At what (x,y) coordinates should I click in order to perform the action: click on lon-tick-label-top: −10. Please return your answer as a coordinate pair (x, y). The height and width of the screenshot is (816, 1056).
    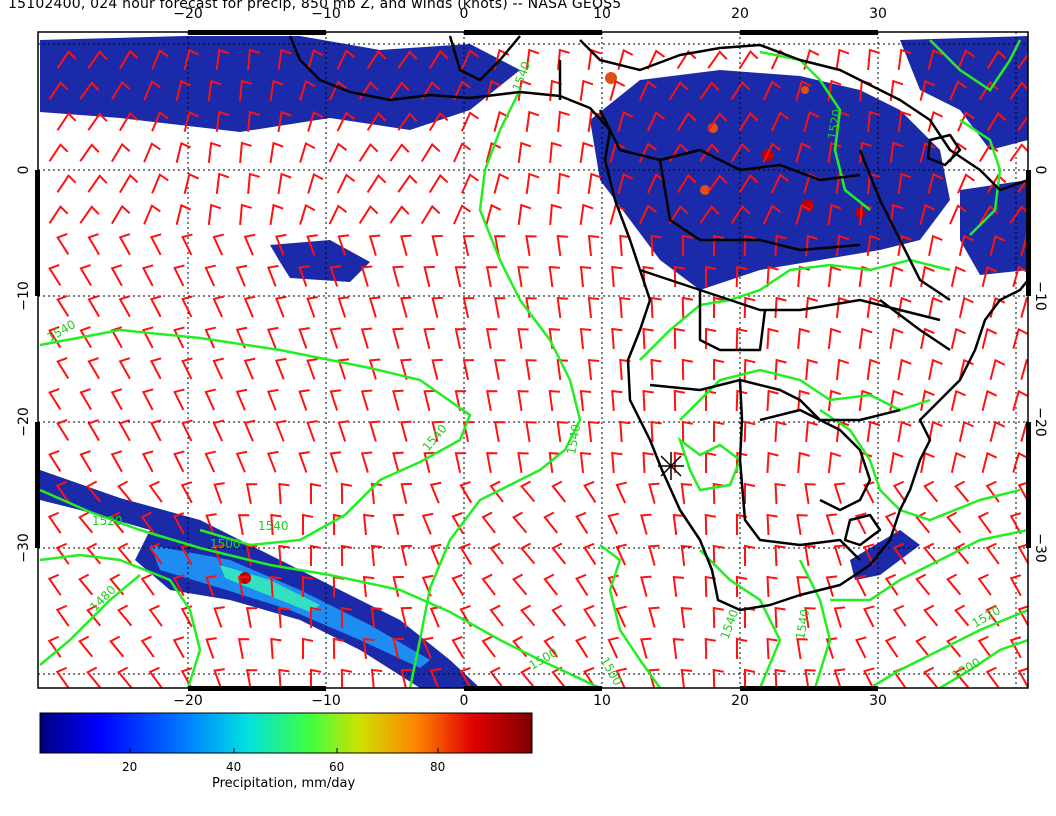
    Looking at the image, I should click on (326, 14).